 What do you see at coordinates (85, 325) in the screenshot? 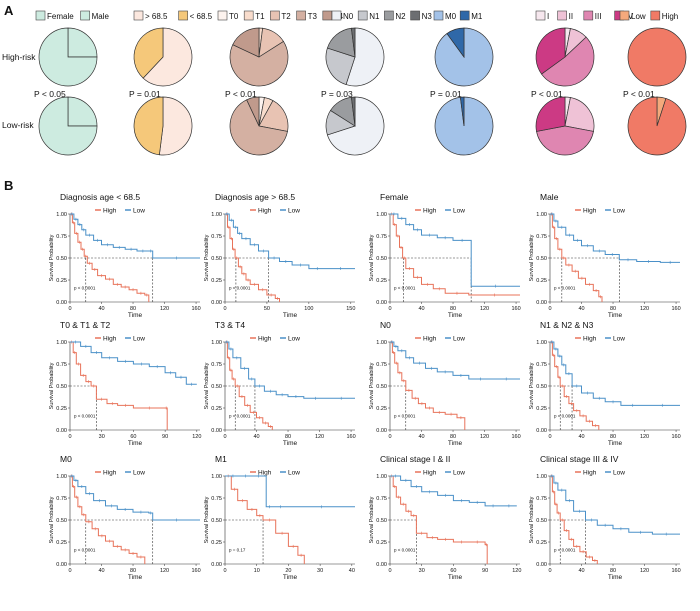
I see `km-title: T0 & T1 & T2` at bounding box center [85, 325].